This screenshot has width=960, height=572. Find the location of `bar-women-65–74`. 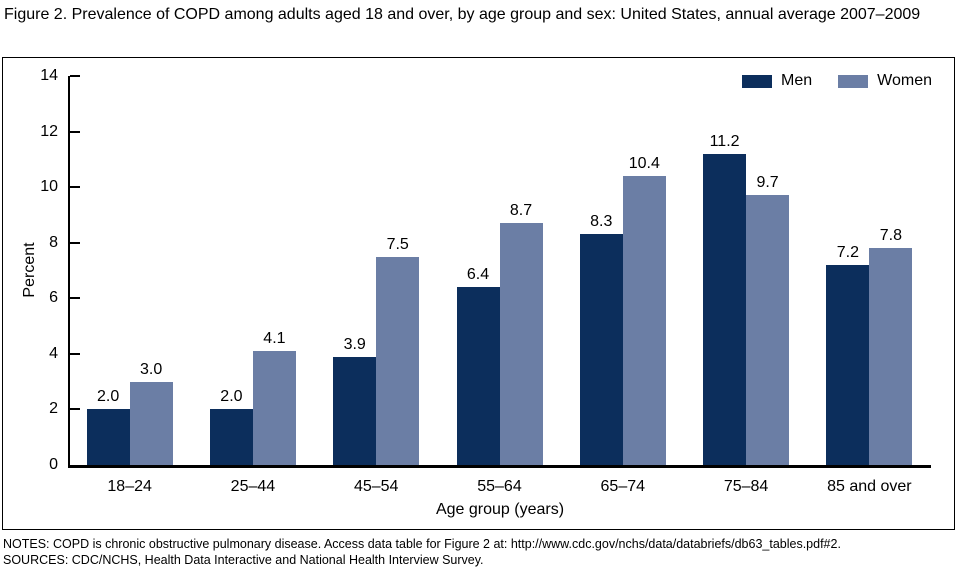

bar-women-65–74 is located at coordinates (644, 320).